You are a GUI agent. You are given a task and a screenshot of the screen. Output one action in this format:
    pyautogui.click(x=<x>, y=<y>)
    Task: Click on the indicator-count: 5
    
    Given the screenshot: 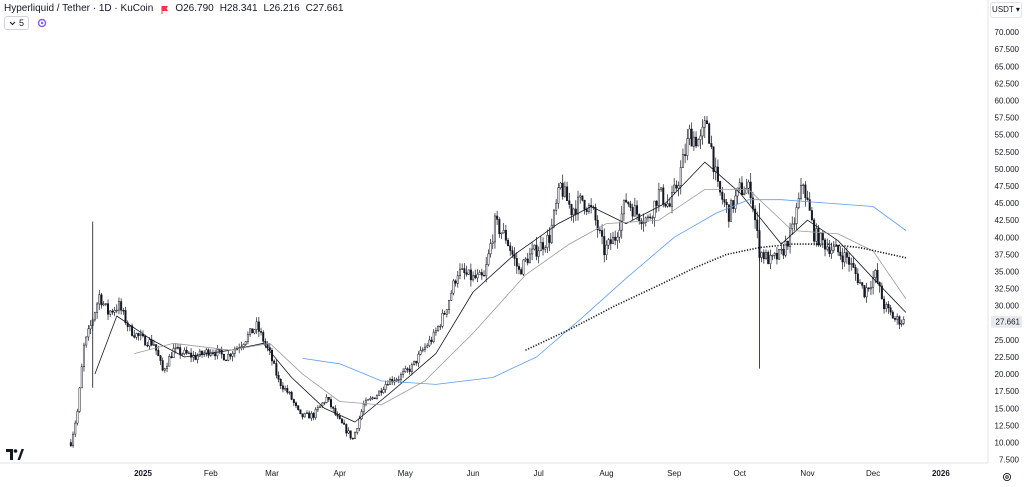 What is the action you would take?
    pyautogui.click(x=22, y=23)
    